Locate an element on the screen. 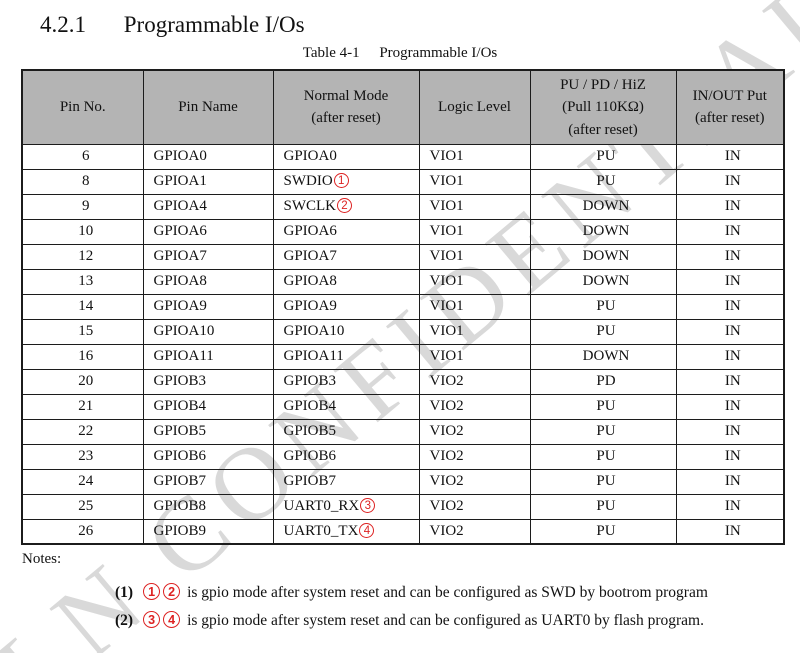 This screenshot has height=653, width=800. section-title: Programmable I/Os is located at coordinates (214, 24).